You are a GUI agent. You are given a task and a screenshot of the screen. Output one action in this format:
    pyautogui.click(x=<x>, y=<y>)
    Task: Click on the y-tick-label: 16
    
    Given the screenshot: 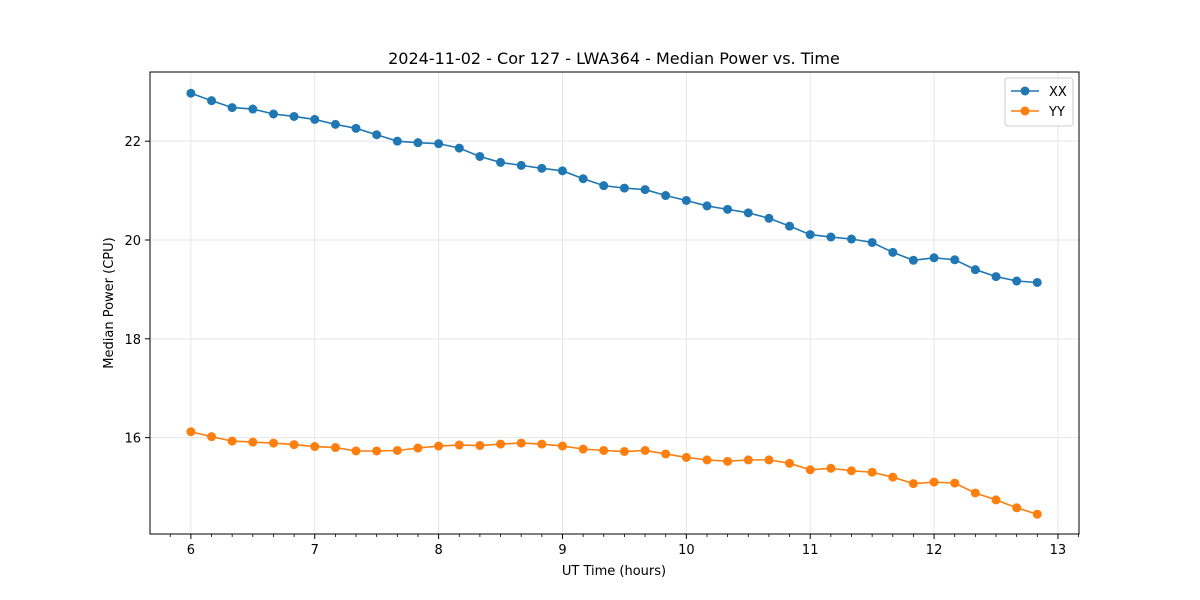 What is the action you would take?
    pyautogui.click(x=132, y=439)
    